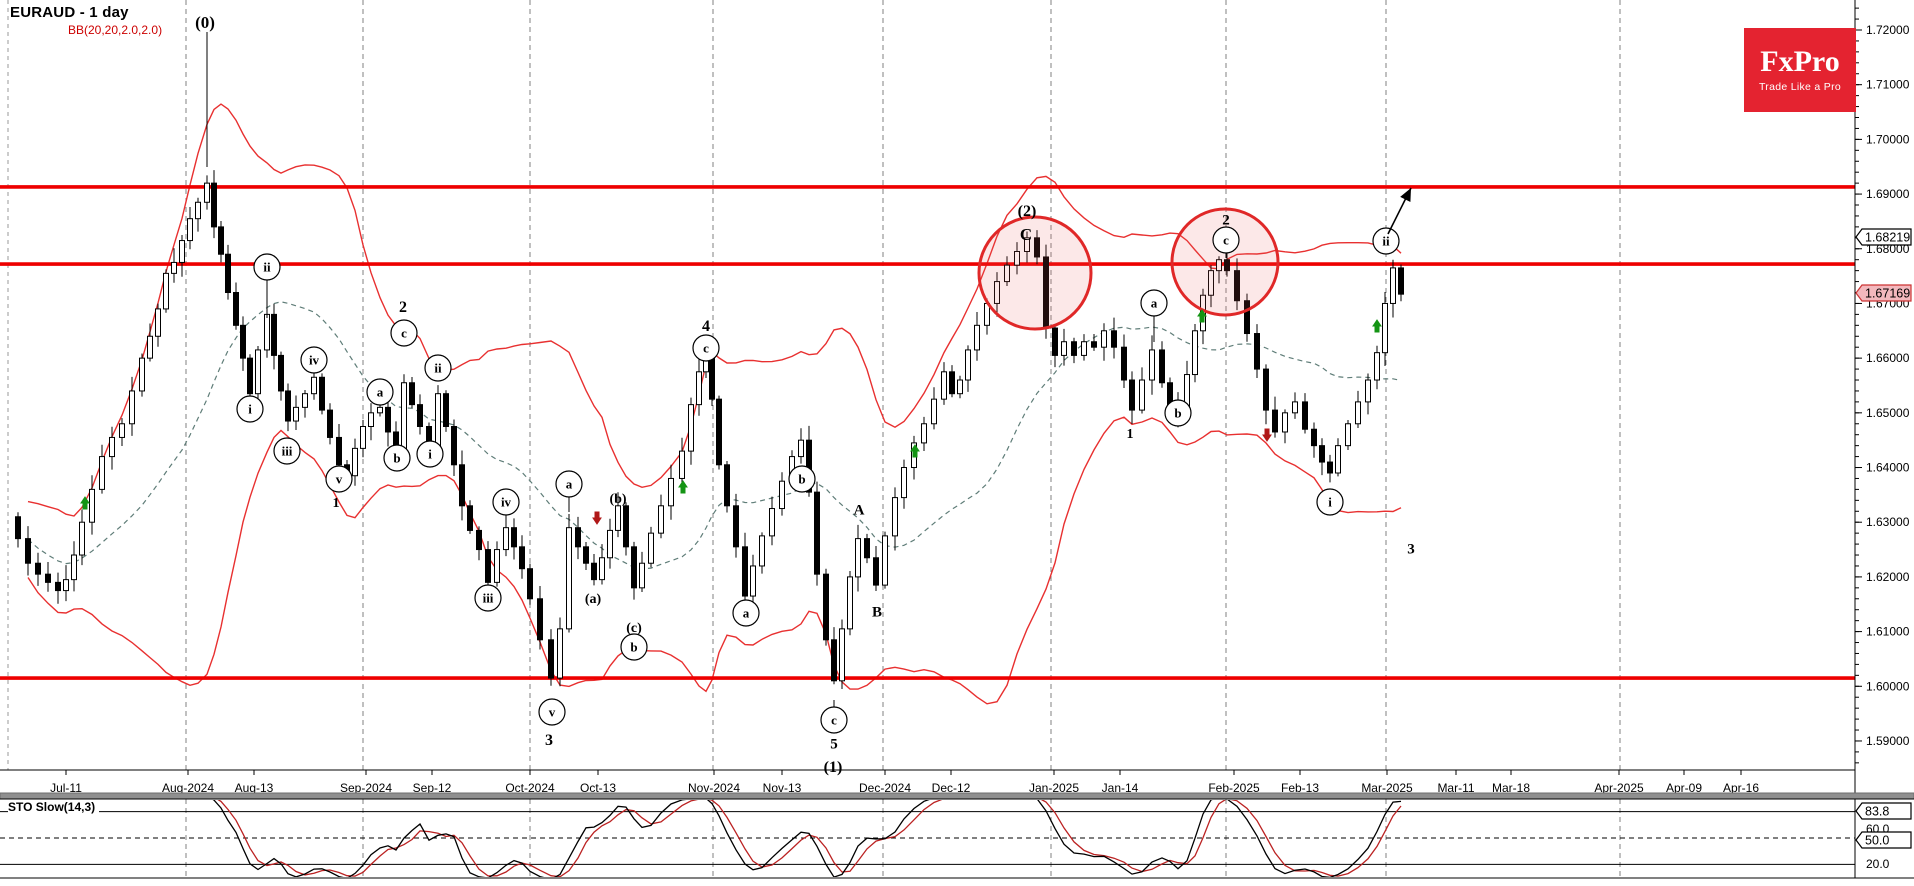 This screenshot has height=886, width=1914. What do you see at coordinates (1883, 237) in the screenshot?
I see `price-line-callout: 1.68219` at bounding box center [1883, 237].